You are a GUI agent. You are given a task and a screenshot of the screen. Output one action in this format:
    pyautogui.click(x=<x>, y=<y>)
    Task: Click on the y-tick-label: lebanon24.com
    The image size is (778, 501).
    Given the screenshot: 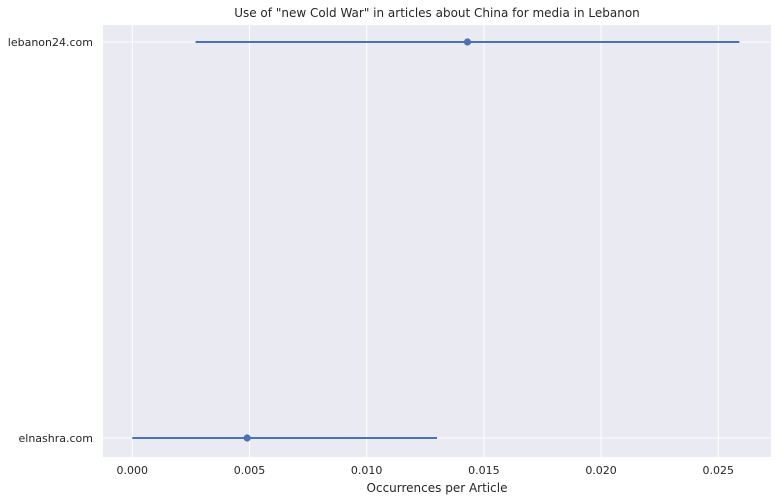 What is the action you would take?
    pyautogui.click(x=50, y=42)
    